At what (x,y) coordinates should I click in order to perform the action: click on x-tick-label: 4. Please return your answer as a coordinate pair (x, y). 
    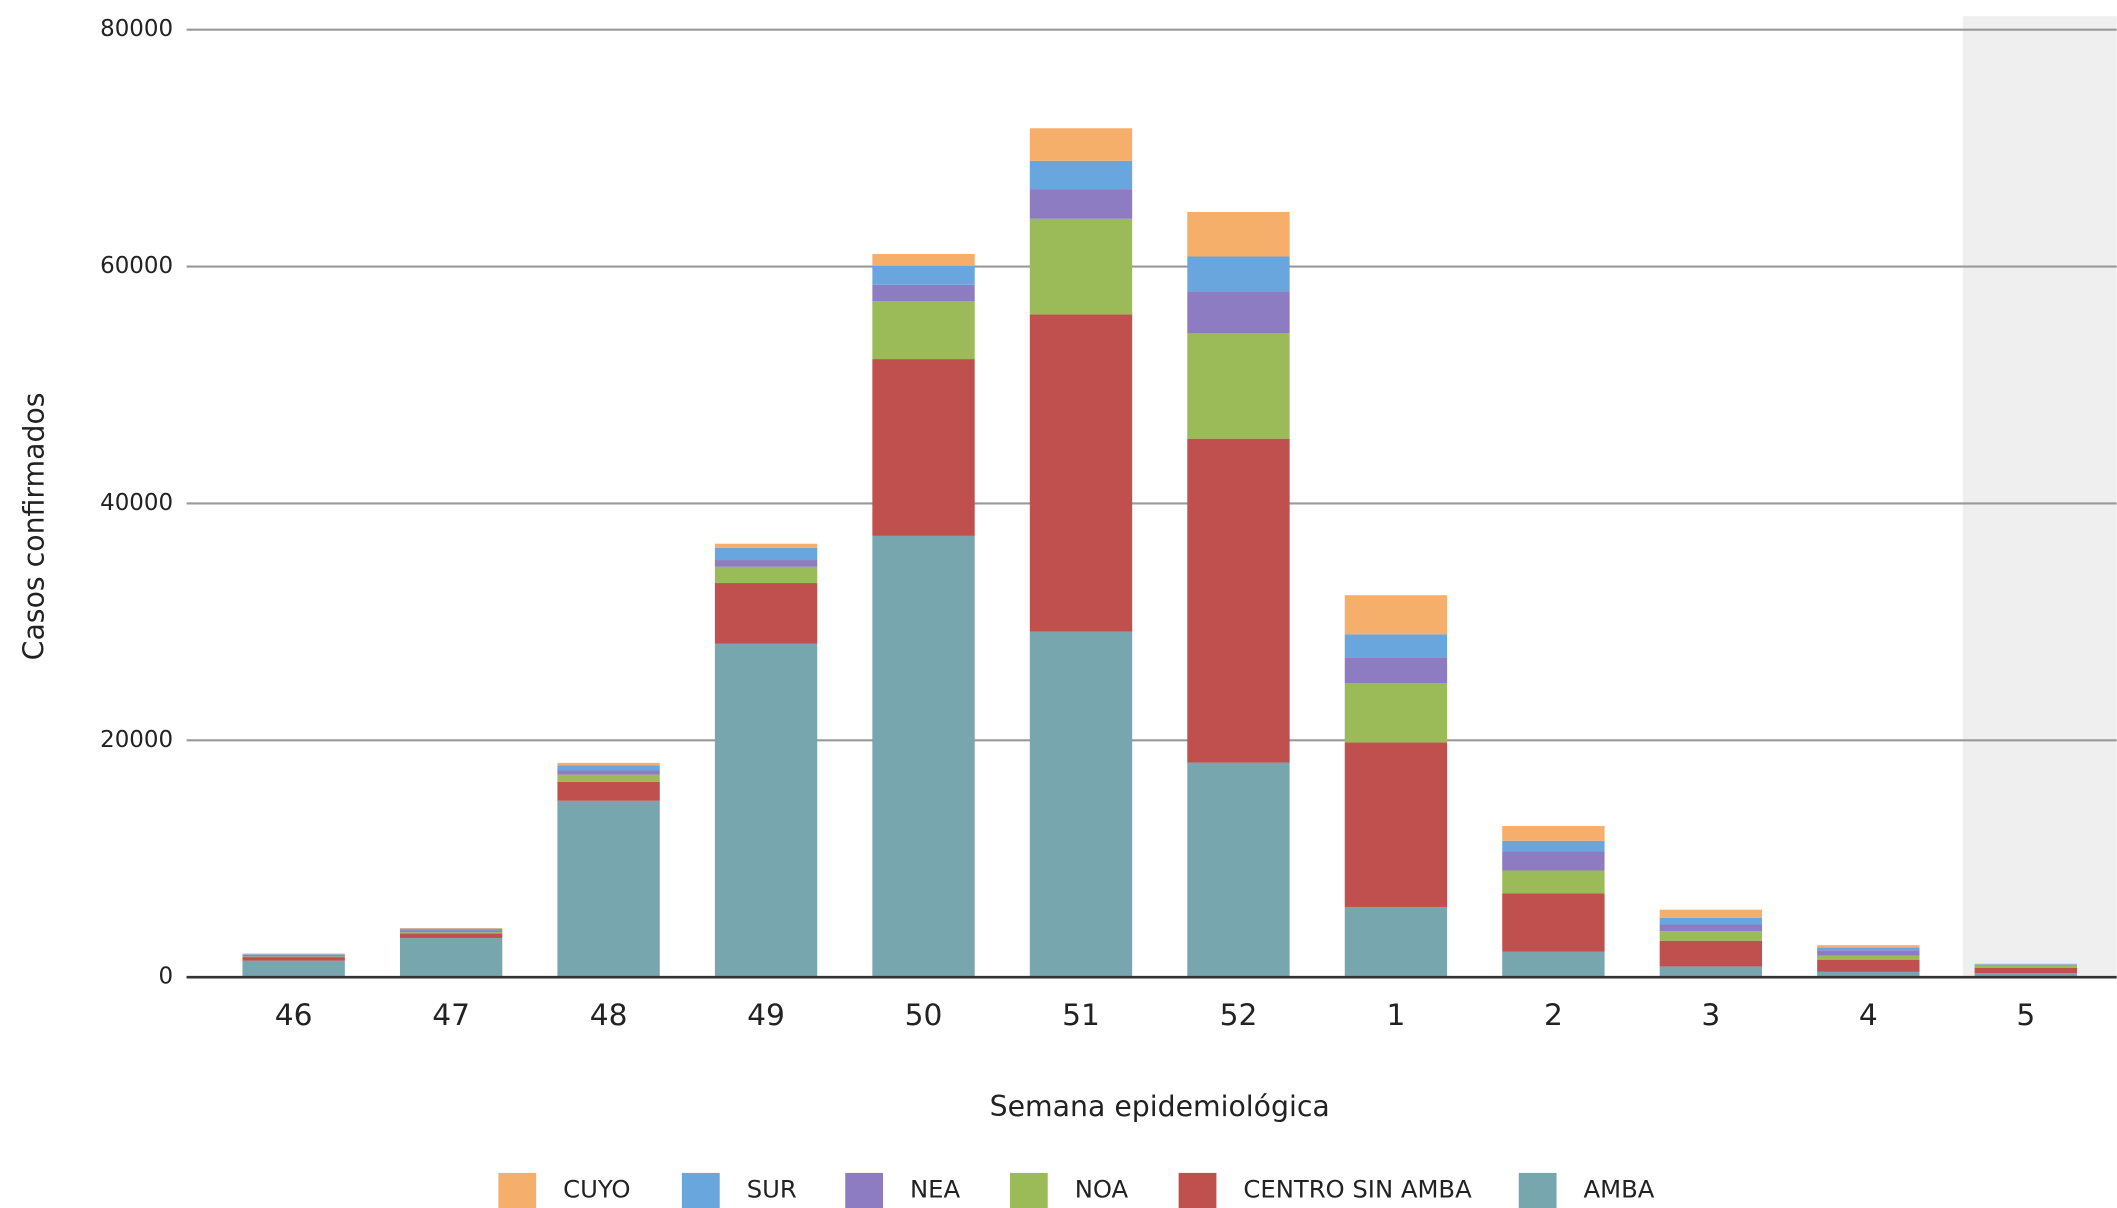
    Looking at the image, I should click on (1868, 1015).